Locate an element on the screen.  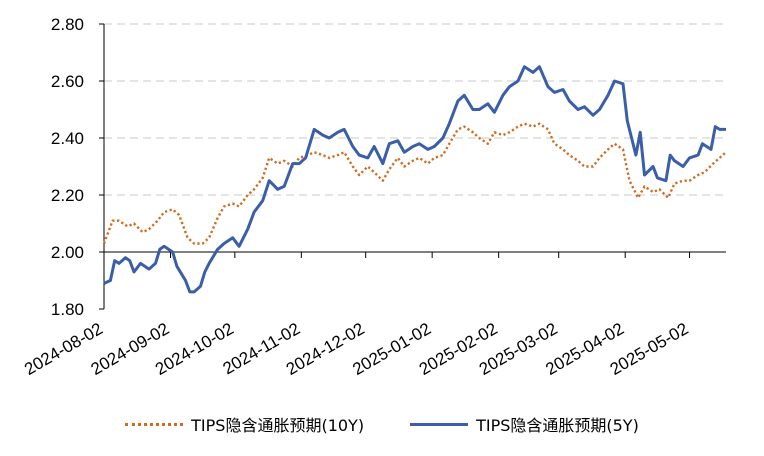
legend-swatch-10y is located at coordinates (154, 424).